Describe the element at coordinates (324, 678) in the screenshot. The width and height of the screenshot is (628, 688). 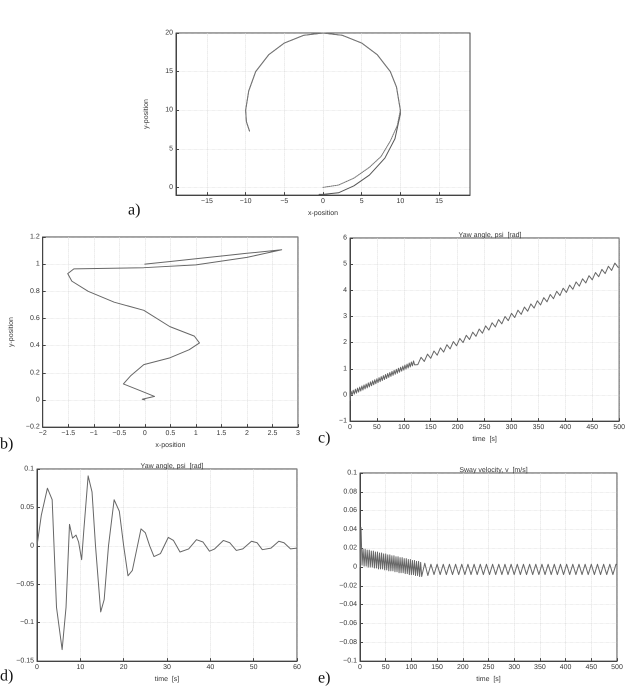
I see `text: e)` at that location.